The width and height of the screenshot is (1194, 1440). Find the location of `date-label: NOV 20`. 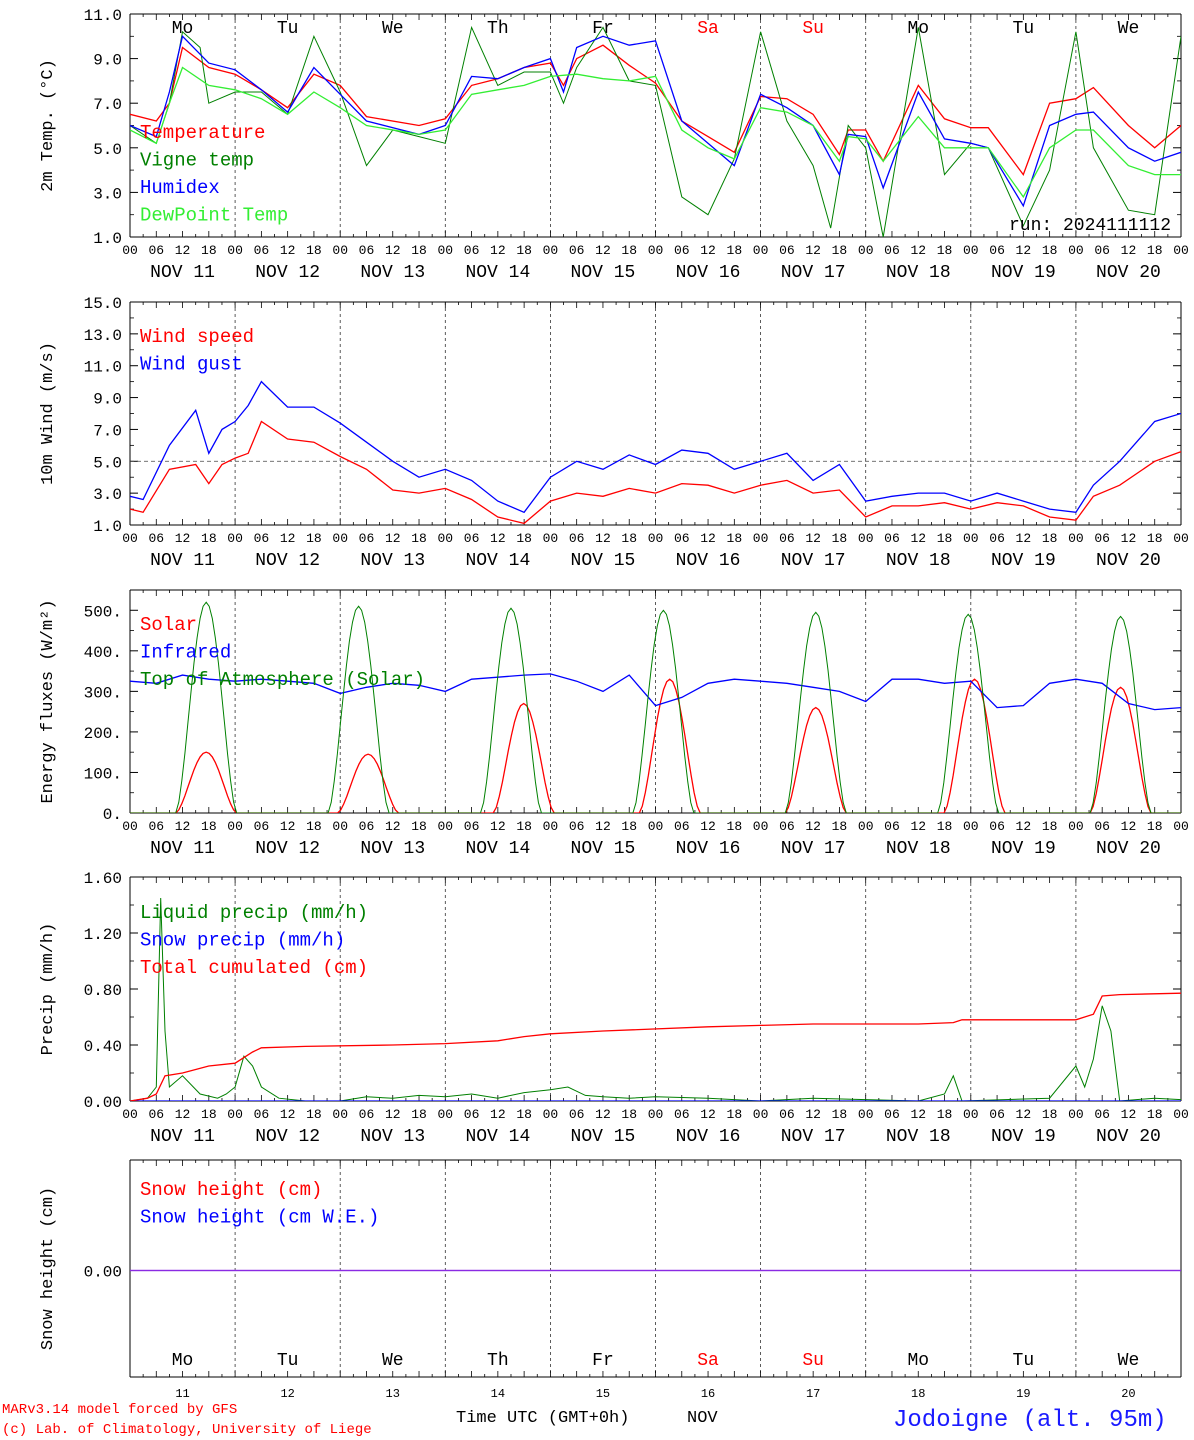

date-label: NOV 20 is located at coordinates (1128, 273).